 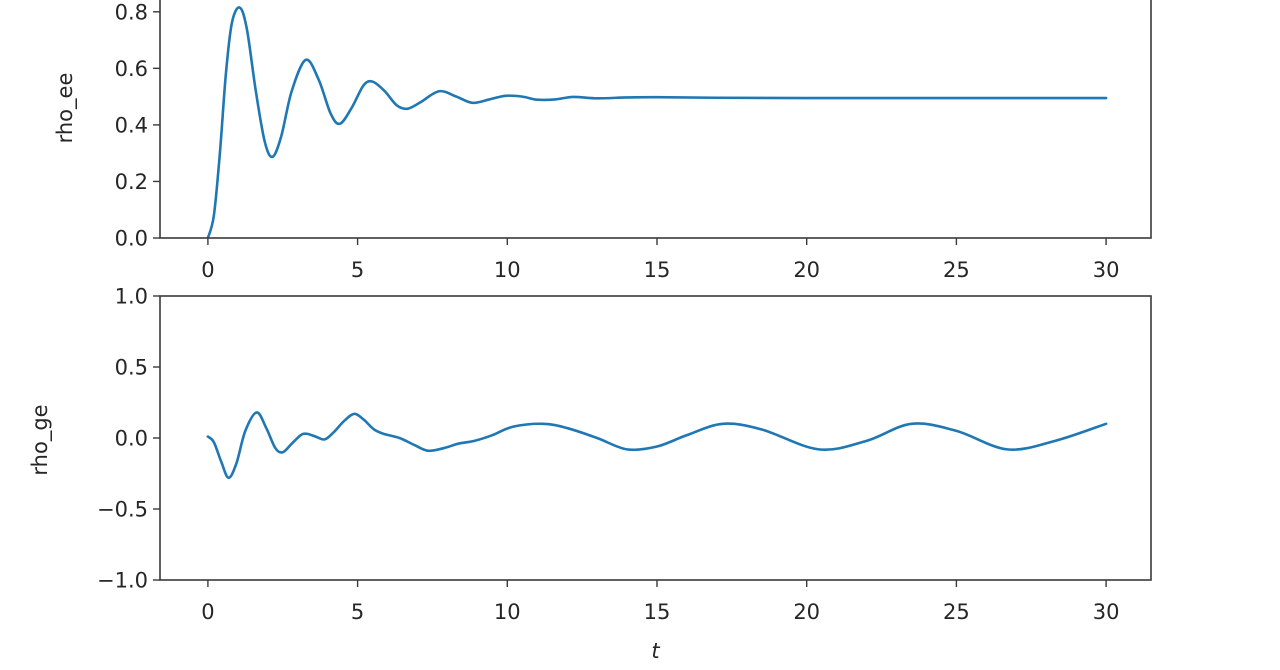 What do you see at coordinates (131, 125) in the screenshot?
I see `y-tick-label: 0.4` at bounding box center [131, 125].